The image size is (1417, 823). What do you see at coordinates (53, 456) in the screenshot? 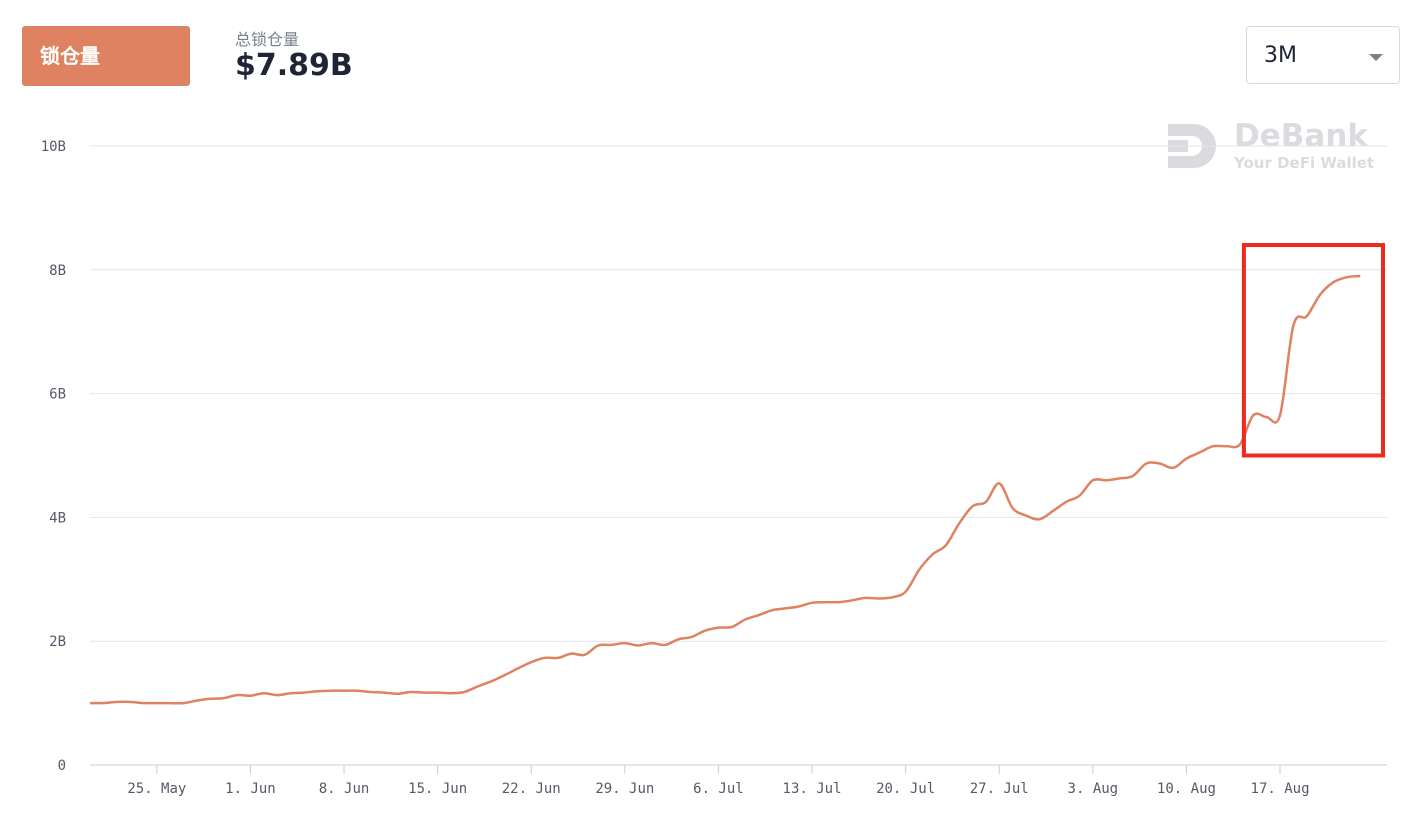
I see `y-axis: 0 2B 4B 6B 8B 10B` at bounding box center [53, 456].